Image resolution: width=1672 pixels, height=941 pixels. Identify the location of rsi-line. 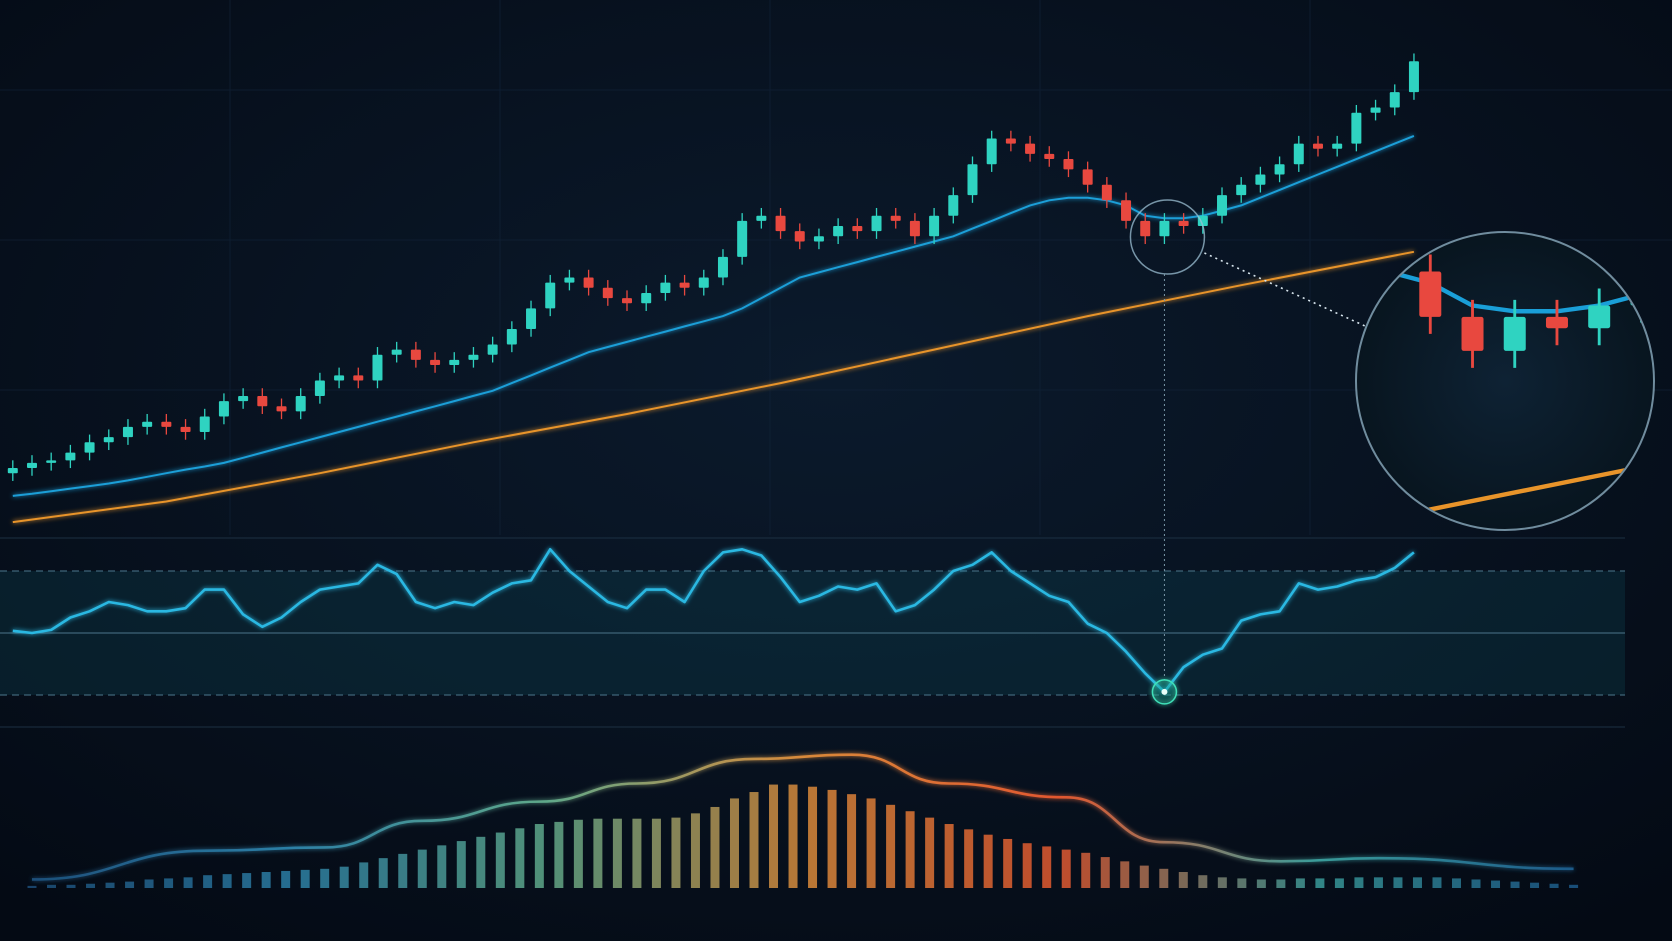
(713, 621).